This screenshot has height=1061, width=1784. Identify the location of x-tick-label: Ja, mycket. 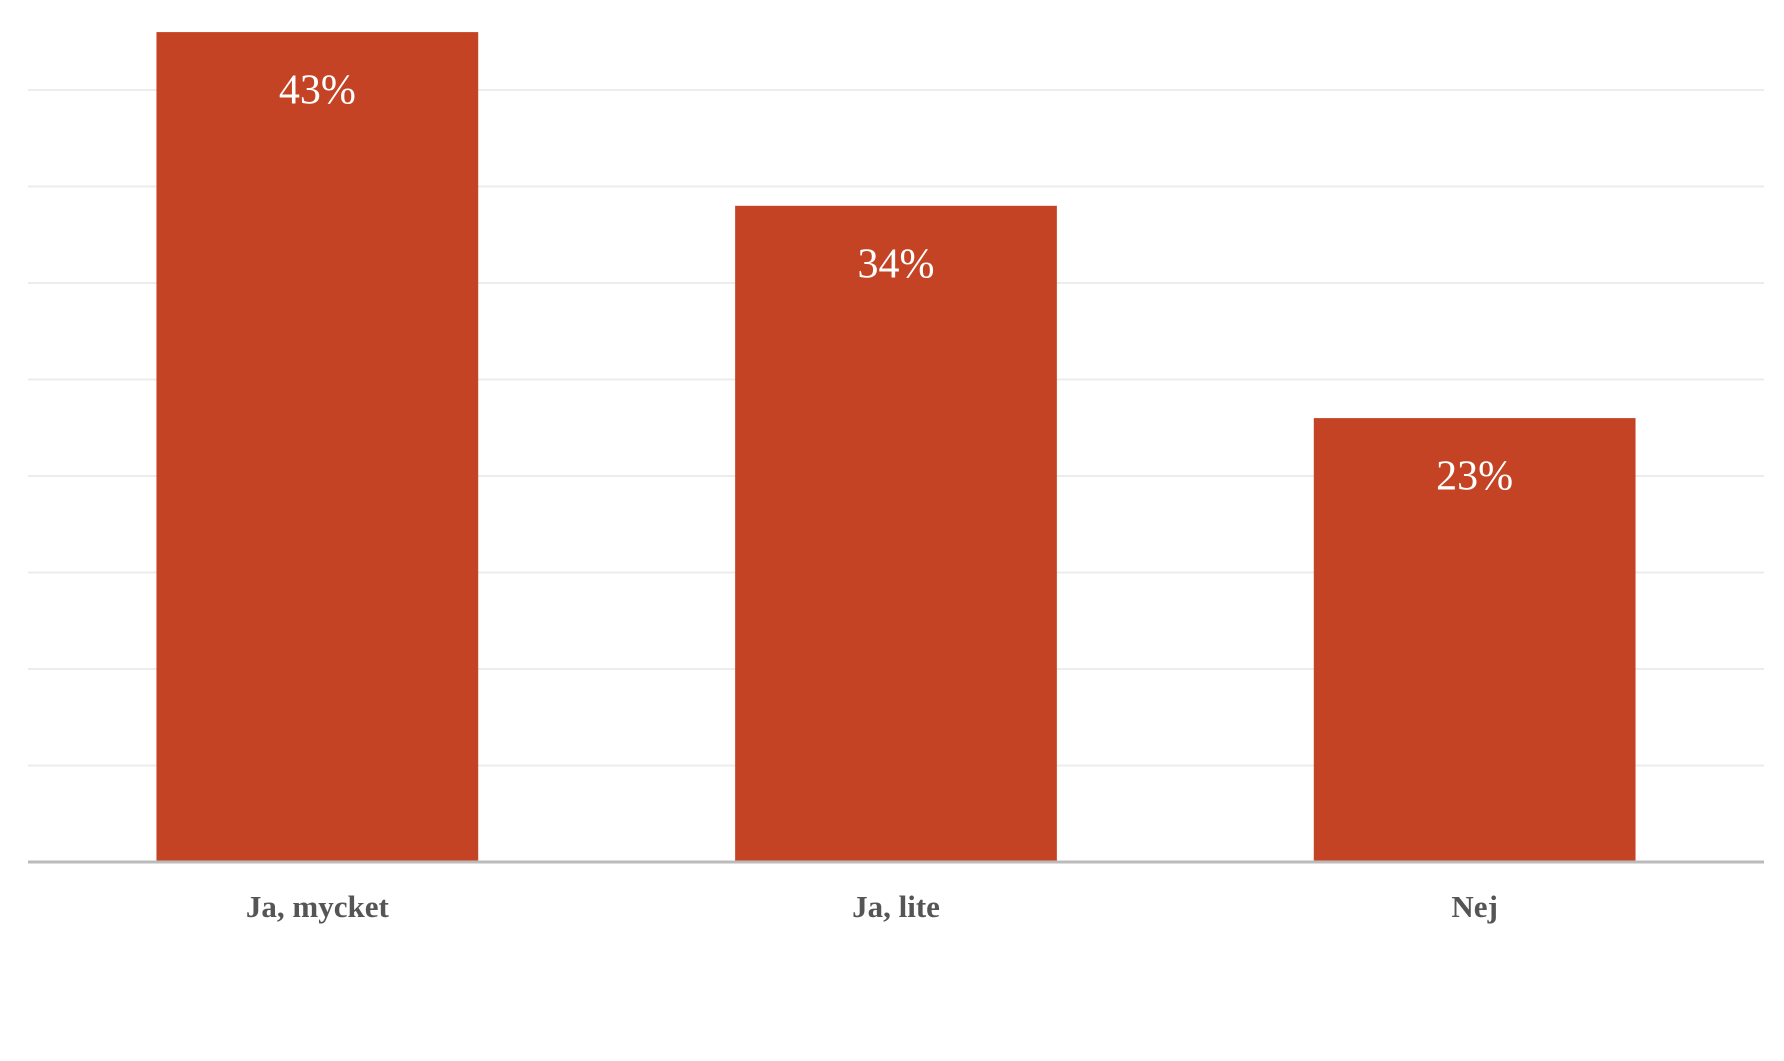
(318, 906).